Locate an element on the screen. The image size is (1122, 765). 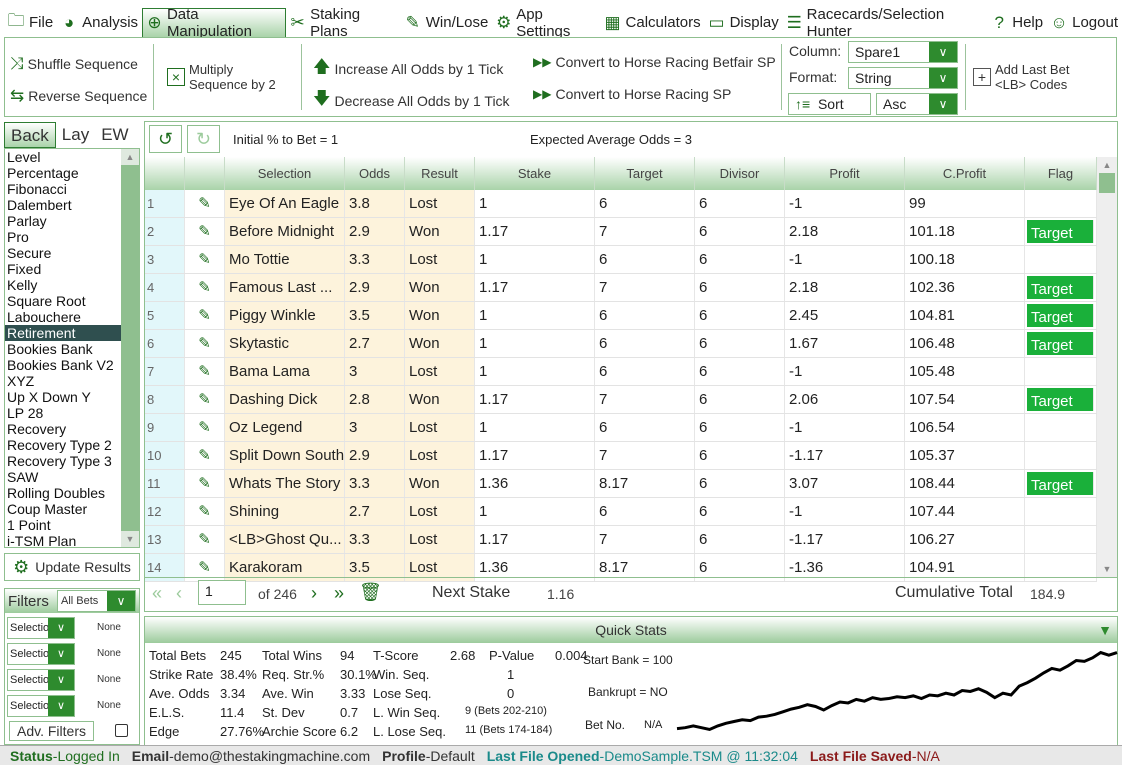
menu-win-lose: ✎ Win/Lose is located at coordinates (447, 22).